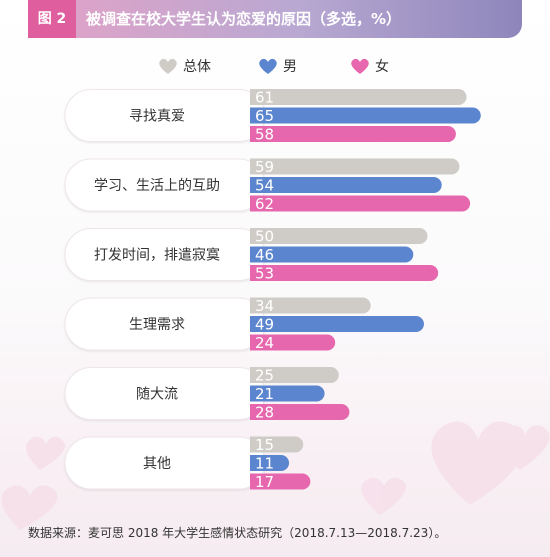 The width and height of the screenshot is (550, 557). What do you see at coordinates (382, 67) in the screenshot?
I see `legend-label-female: 女` at bounding box center [382, 67].